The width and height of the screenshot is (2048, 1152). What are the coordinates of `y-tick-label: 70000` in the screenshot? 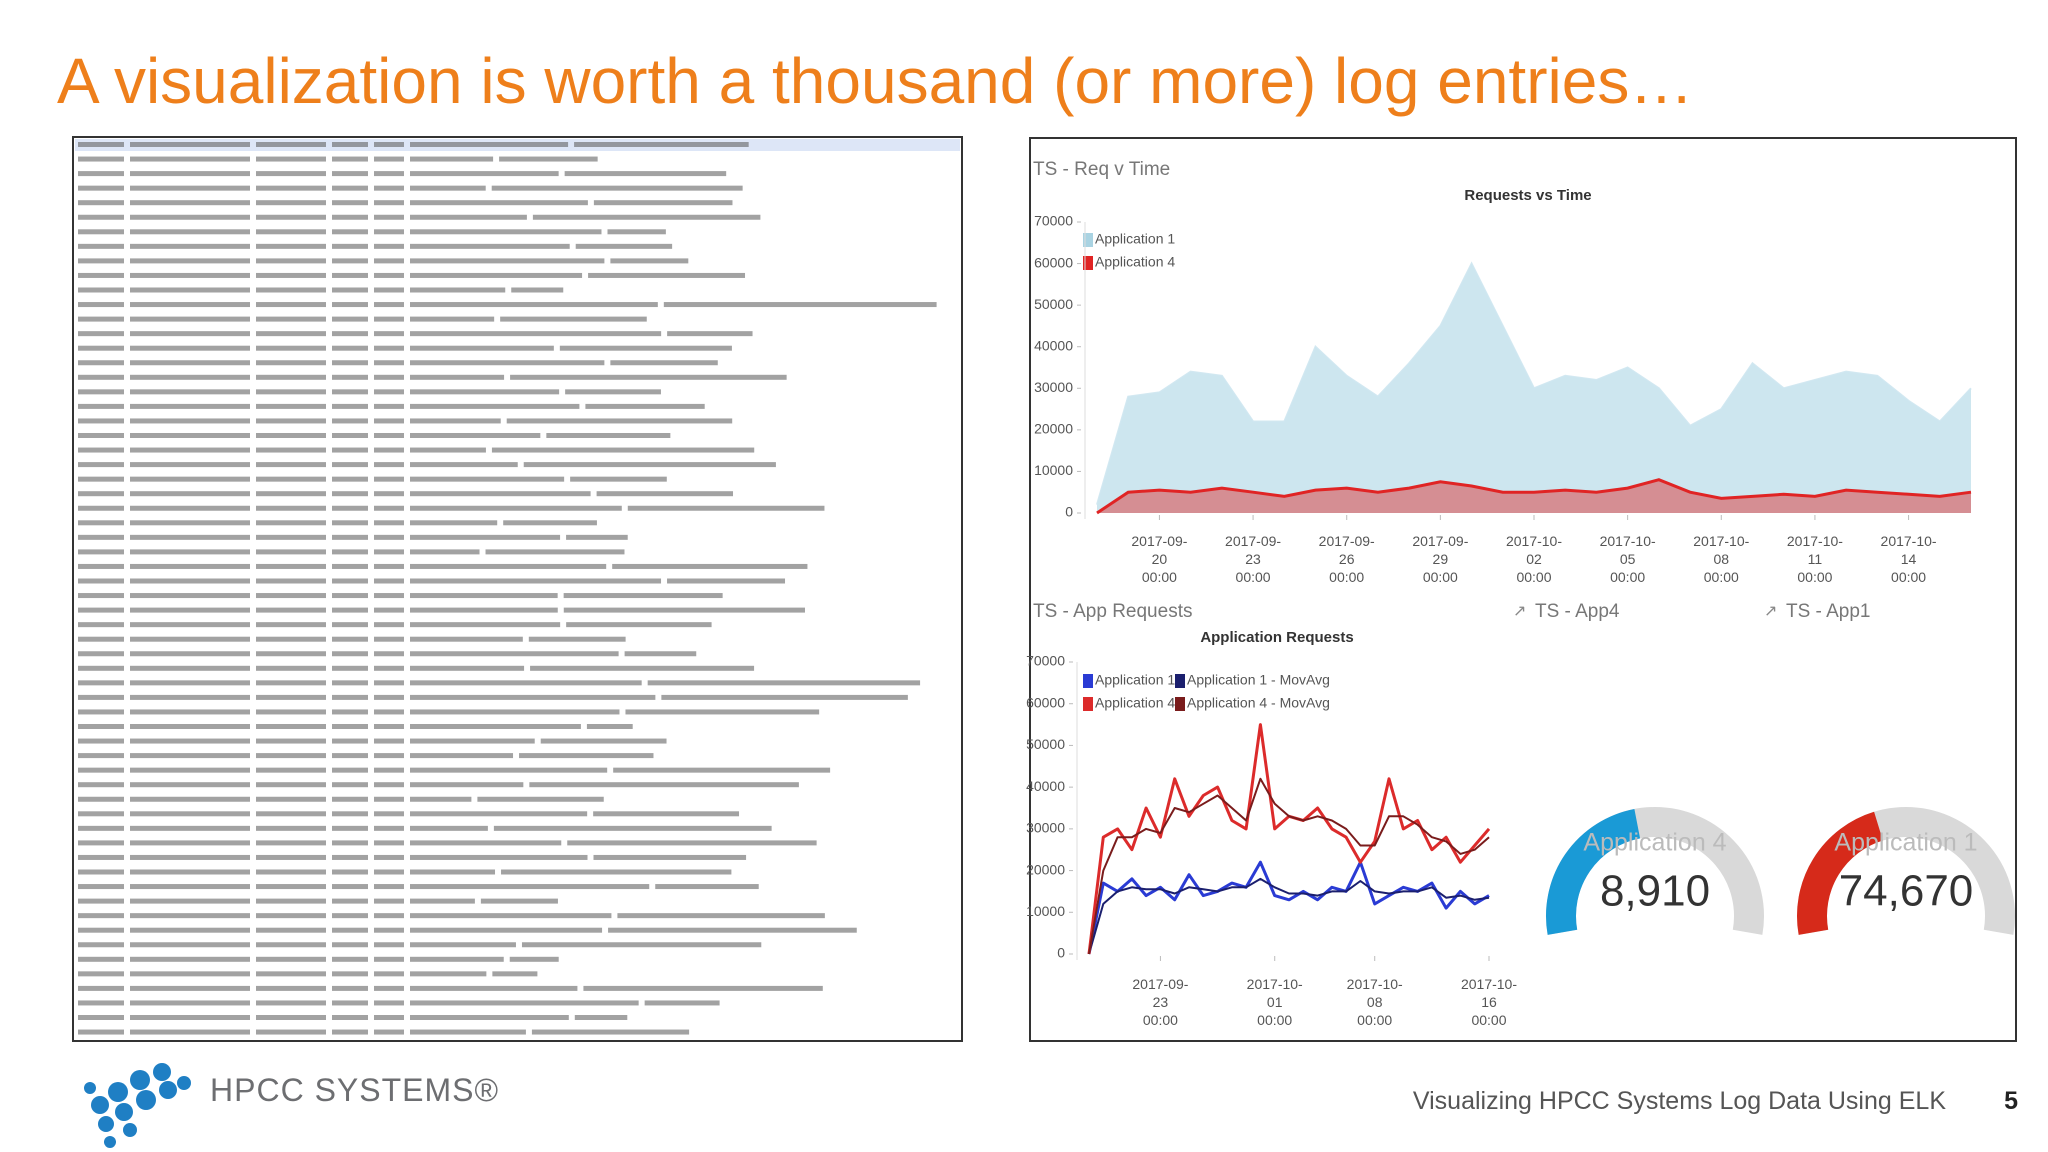 It's located at (1053, 221).